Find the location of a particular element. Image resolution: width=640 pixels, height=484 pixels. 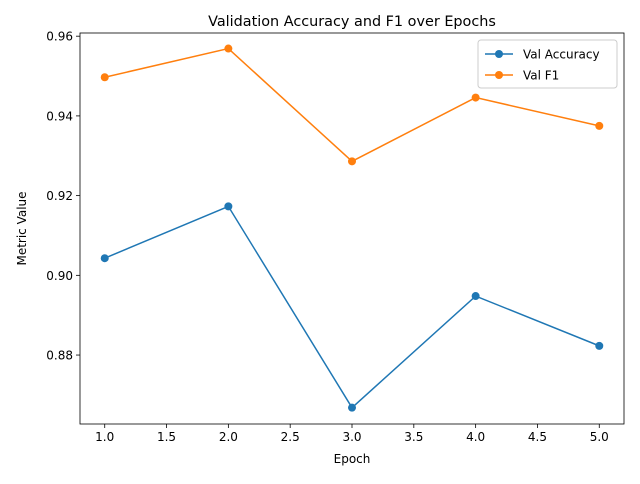

x-tick-label: 3.5 is located at coordinates (413, 437).